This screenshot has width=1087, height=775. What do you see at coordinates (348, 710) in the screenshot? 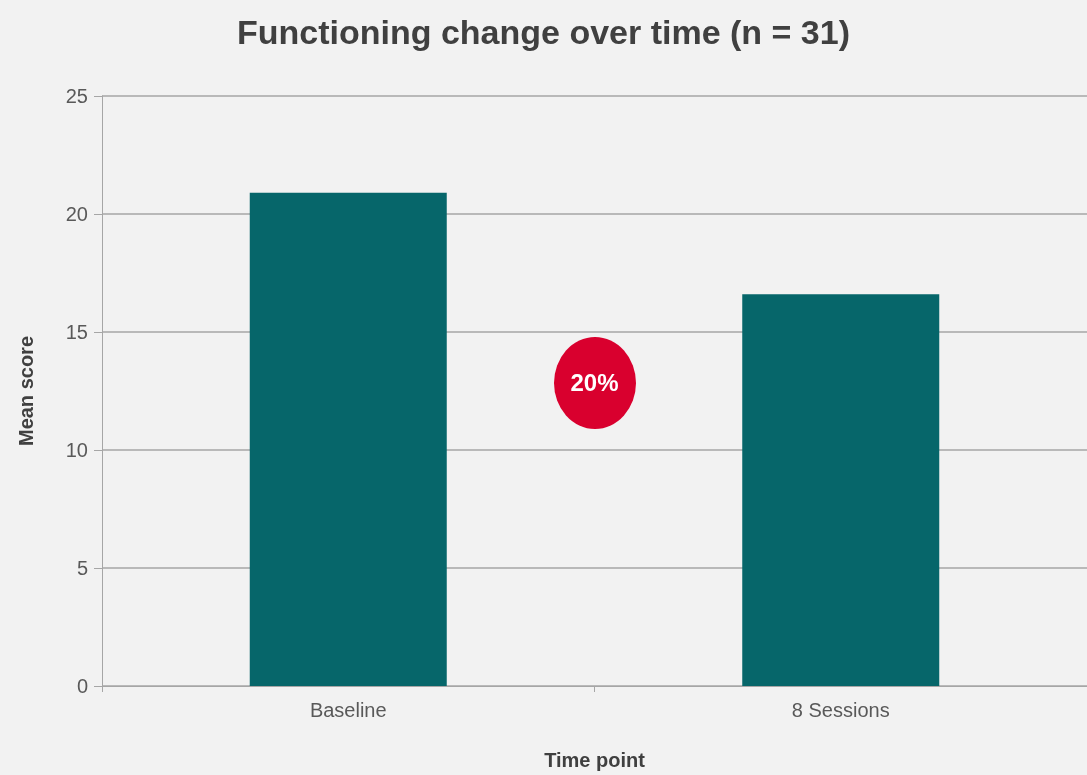
I see `x-tick-label: Baseline` at bounding box center [348, 710].